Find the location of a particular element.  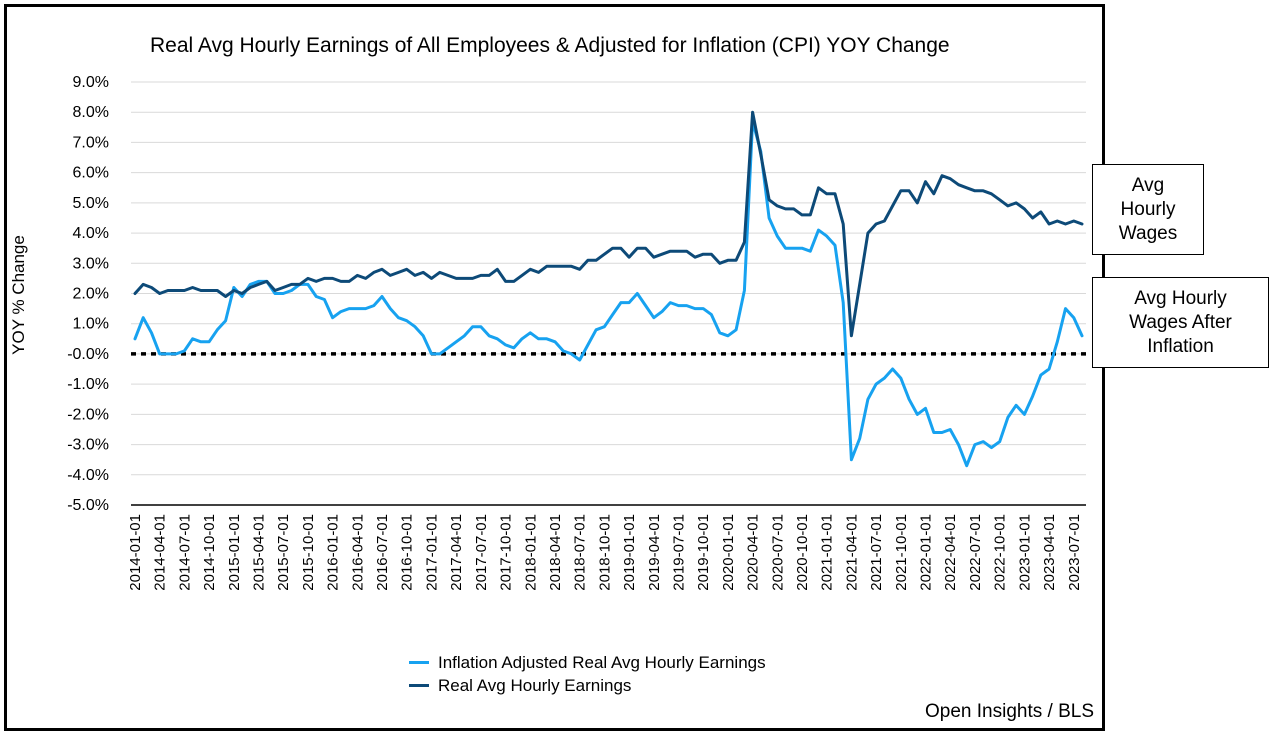

x-tick-label: 2020-07-01 is located at coordinates (777, 552).